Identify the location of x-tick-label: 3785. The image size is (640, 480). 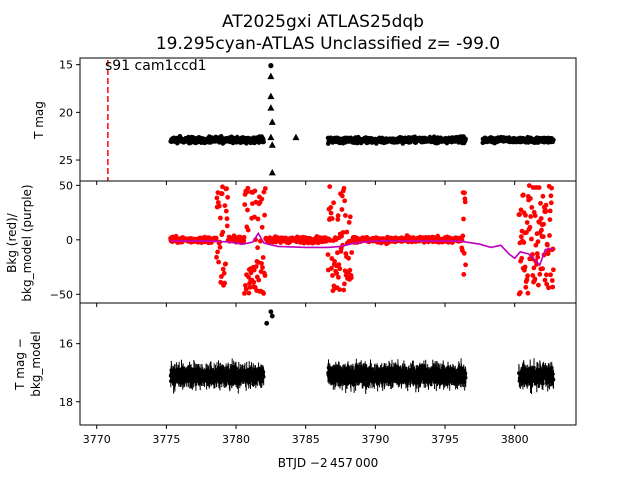
(306, 439).